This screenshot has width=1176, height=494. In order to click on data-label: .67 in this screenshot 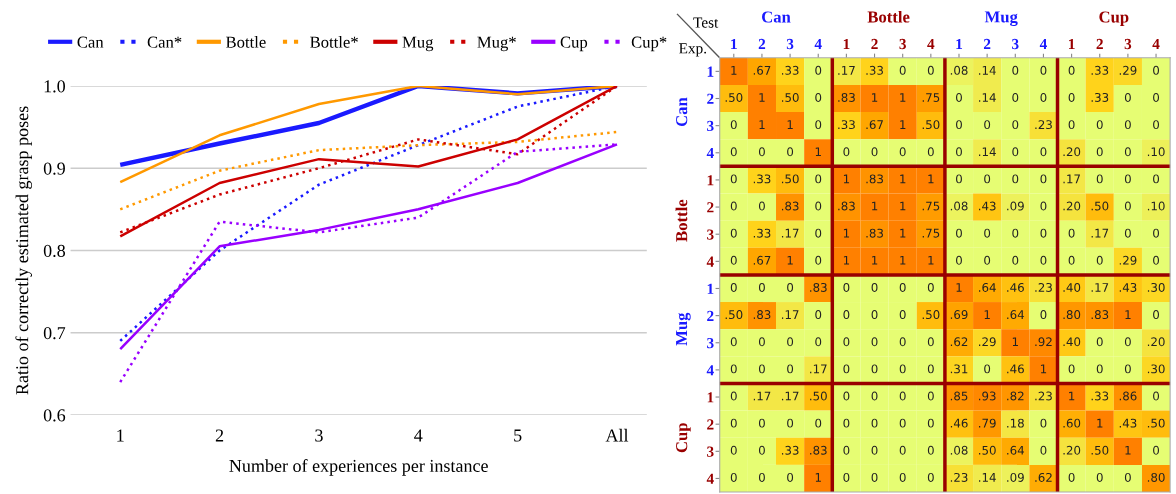, I will do `click(762, 260)`.